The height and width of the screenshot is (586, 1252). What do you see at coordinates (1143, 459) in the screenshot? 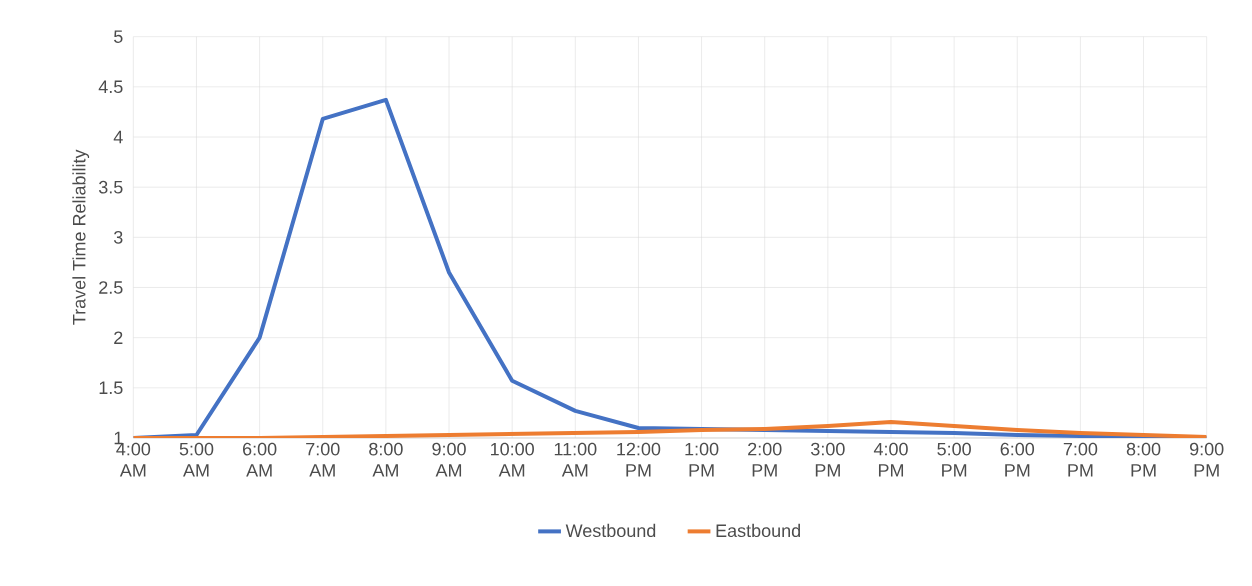
I see `x-tick-label: 8:00 PM` at bounding box center [1143, 459].